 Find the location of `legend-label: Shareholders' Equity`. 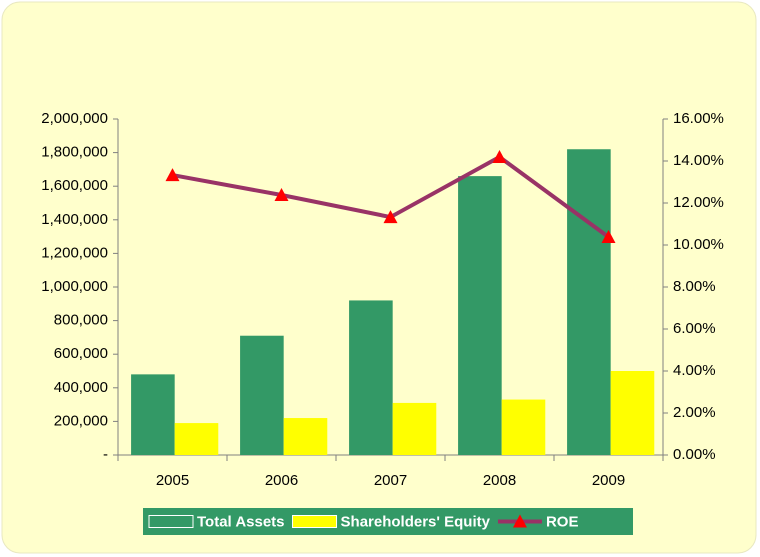

legend-label: Shareholders' Equity is located at coordinates (416, 521).